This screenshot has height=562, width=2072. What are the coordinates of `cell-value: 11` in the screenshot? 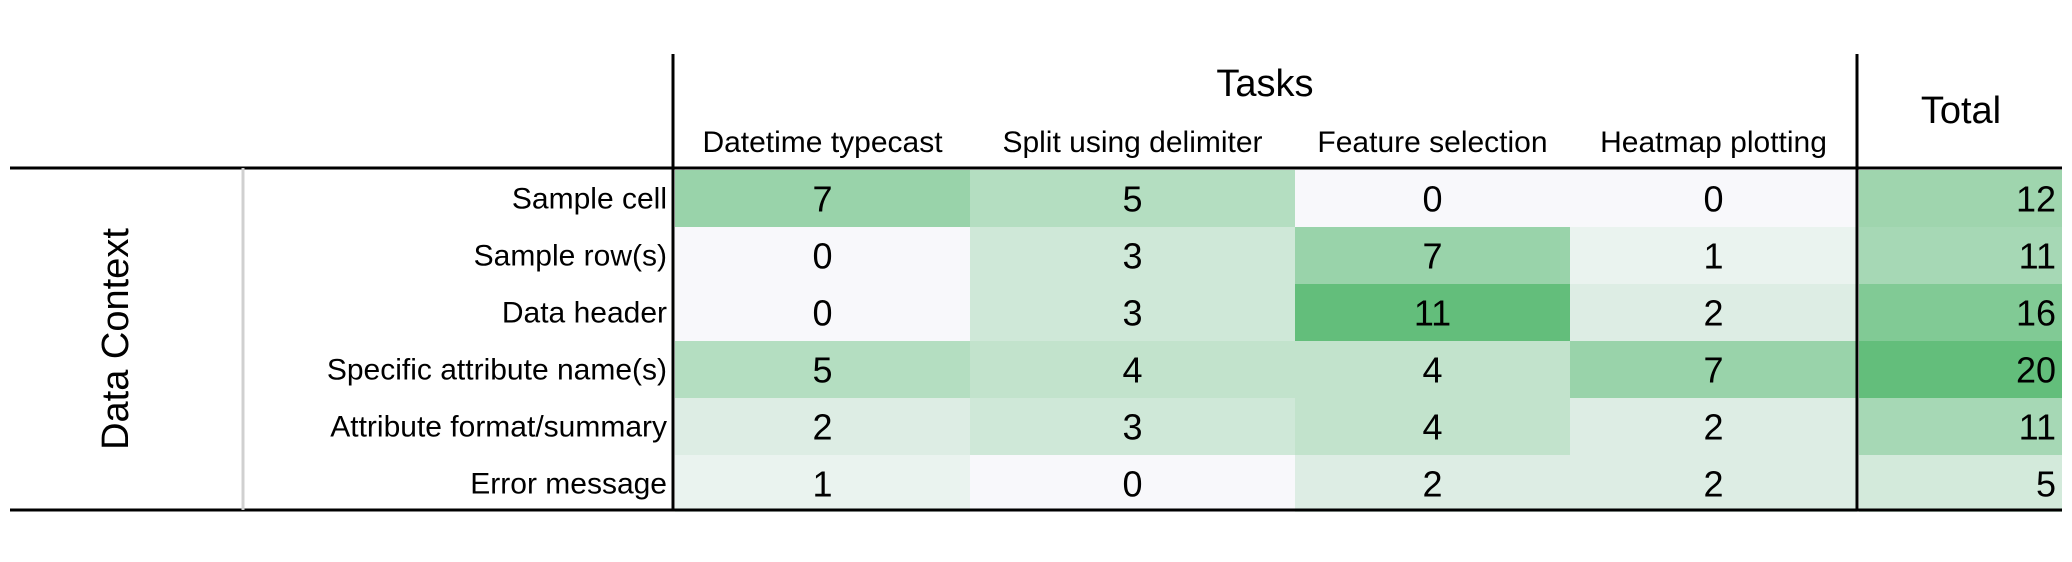 It's located at (1432, 313).